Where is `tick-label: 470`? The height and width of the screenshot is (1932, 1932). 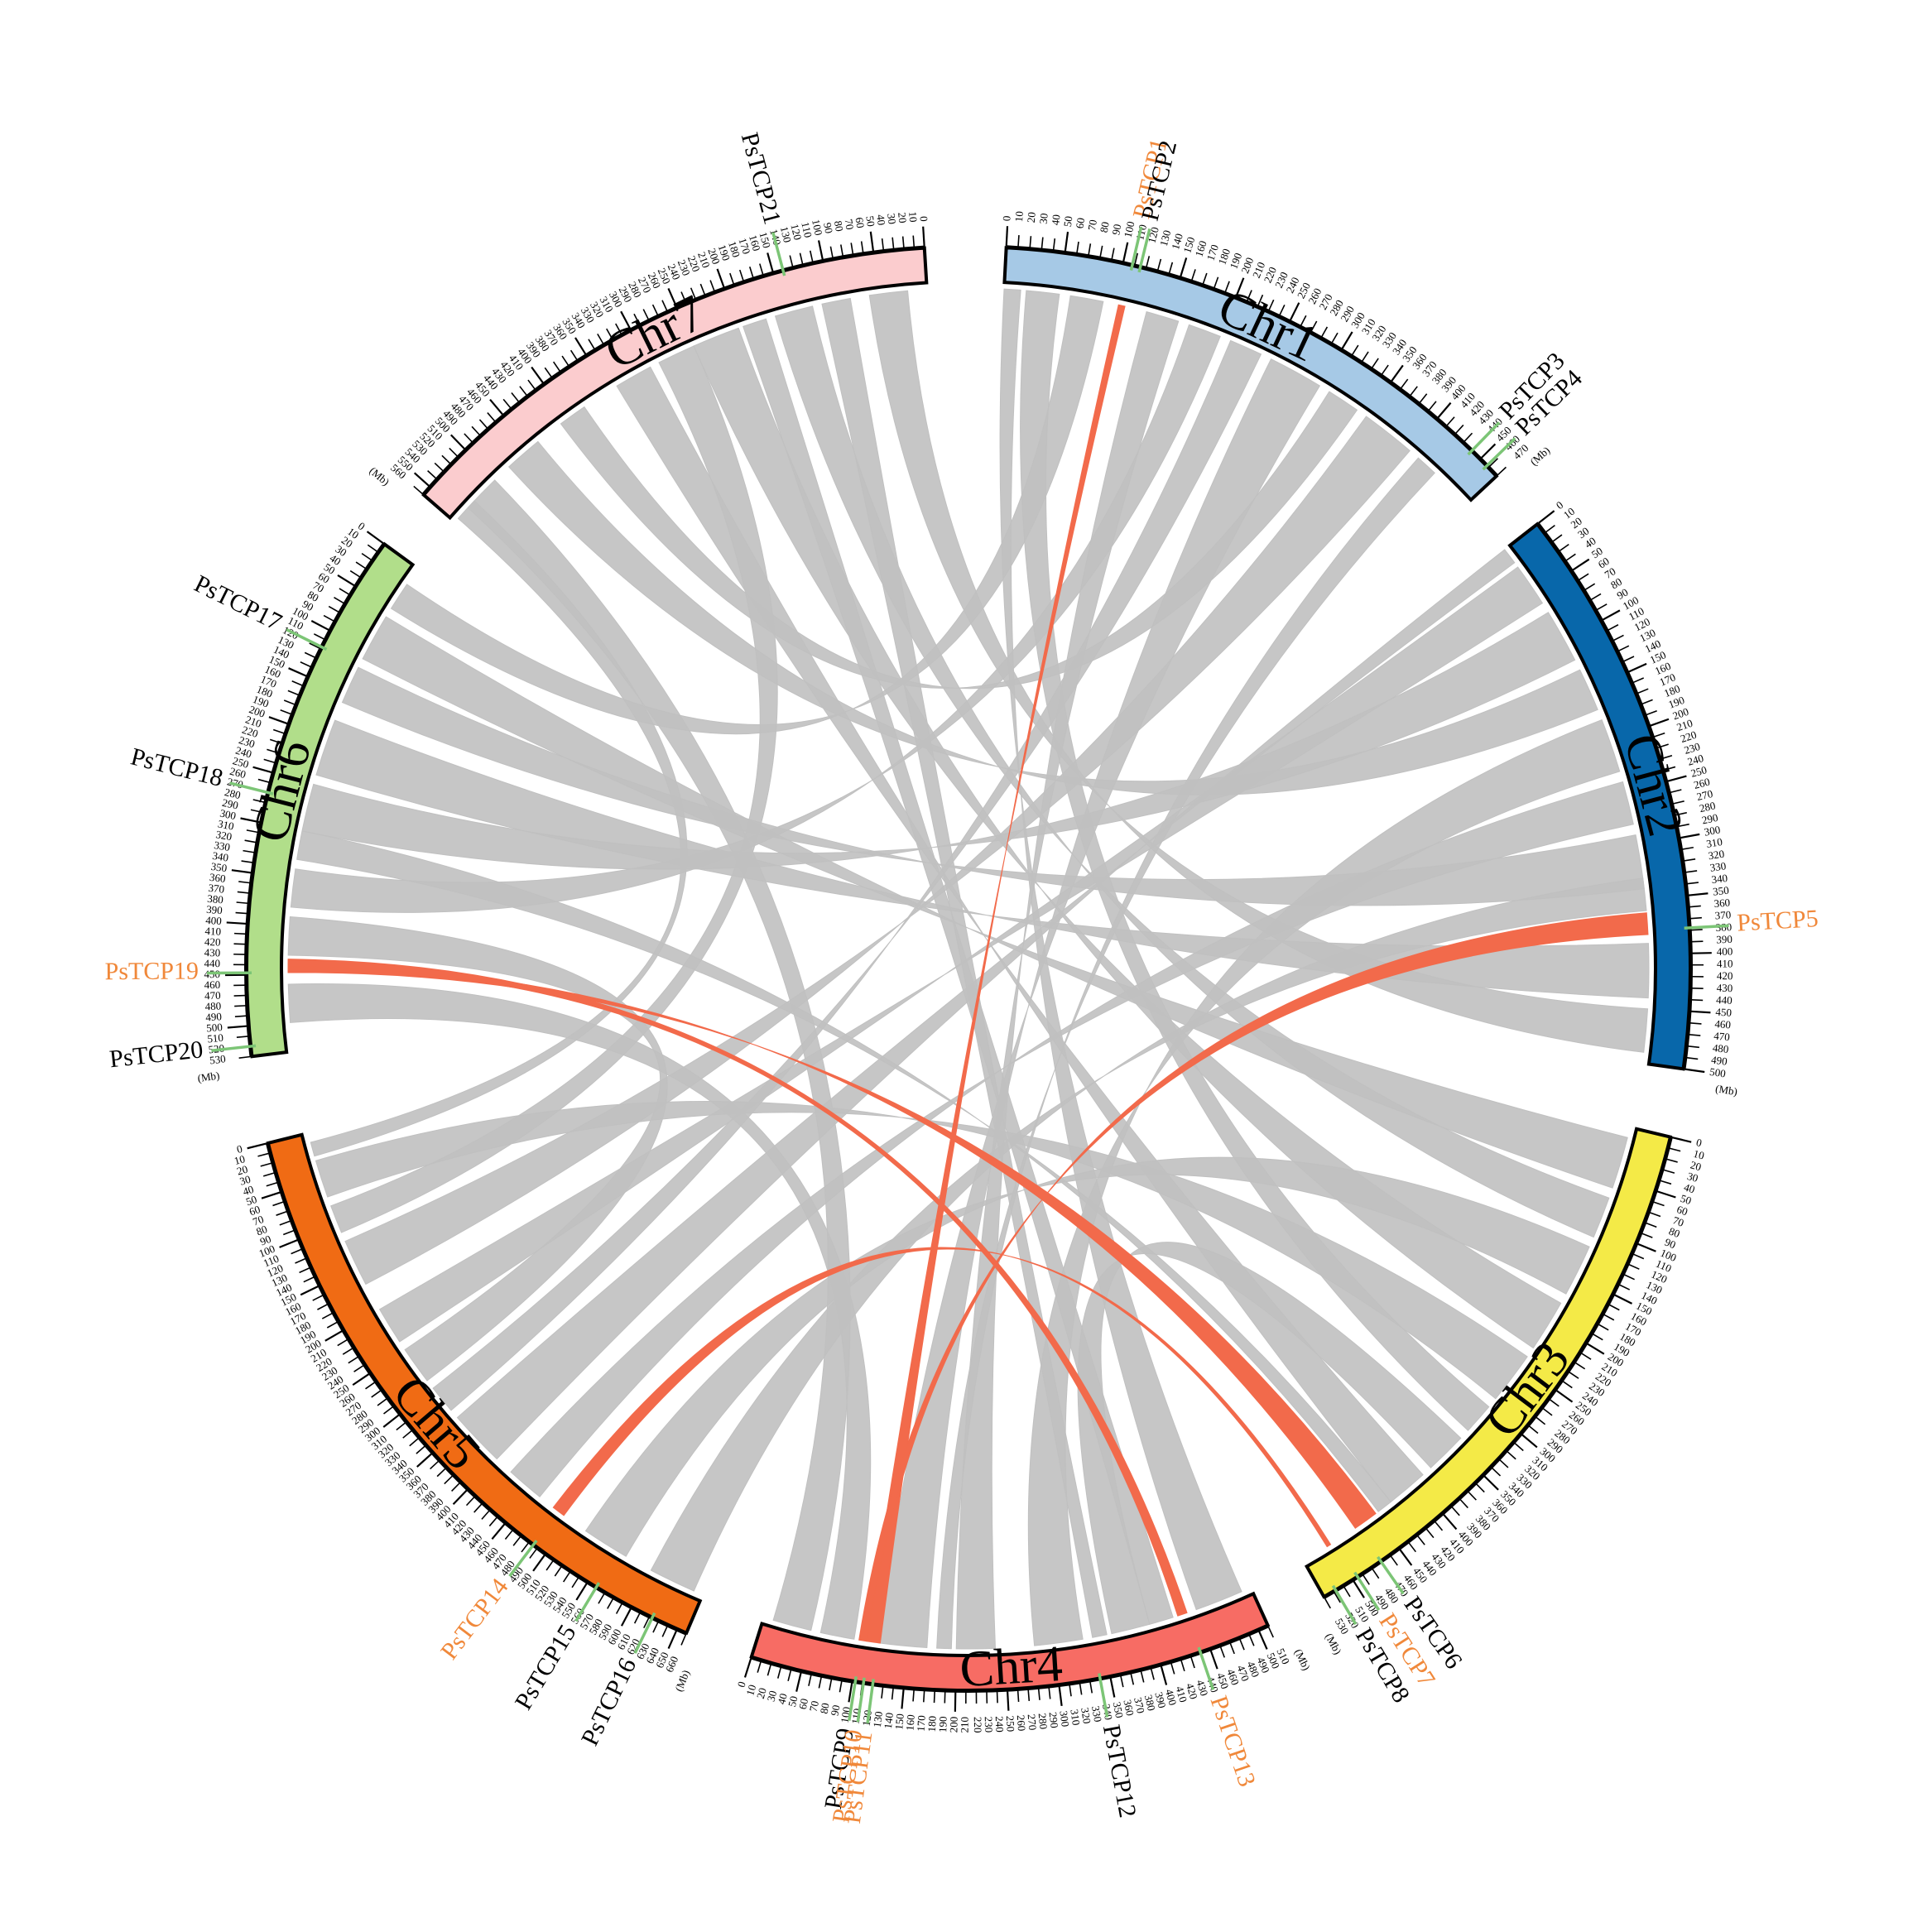 tick-label: 470 is located at coordinates (1722, 1037).